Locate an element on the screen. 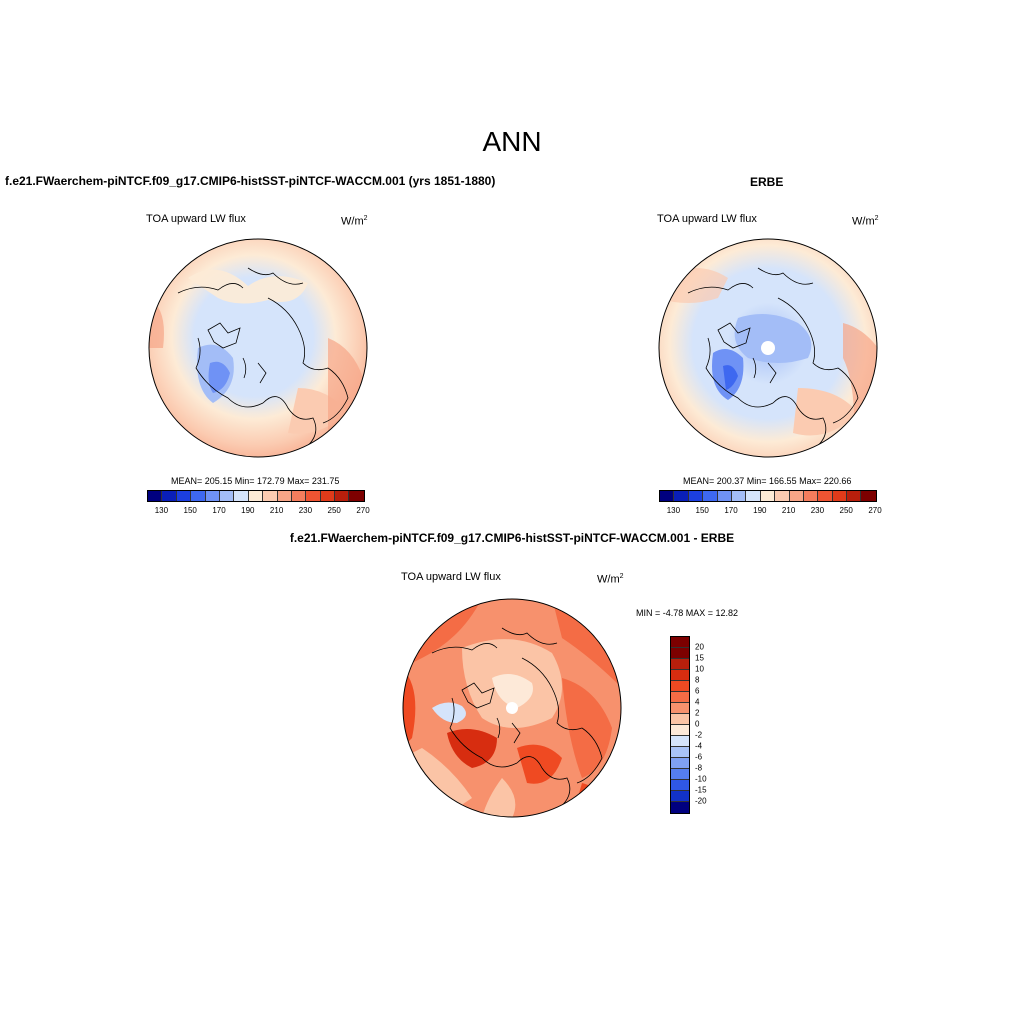  model-variable-label: TOA upward LW flux is located at coordinates (196, 219).